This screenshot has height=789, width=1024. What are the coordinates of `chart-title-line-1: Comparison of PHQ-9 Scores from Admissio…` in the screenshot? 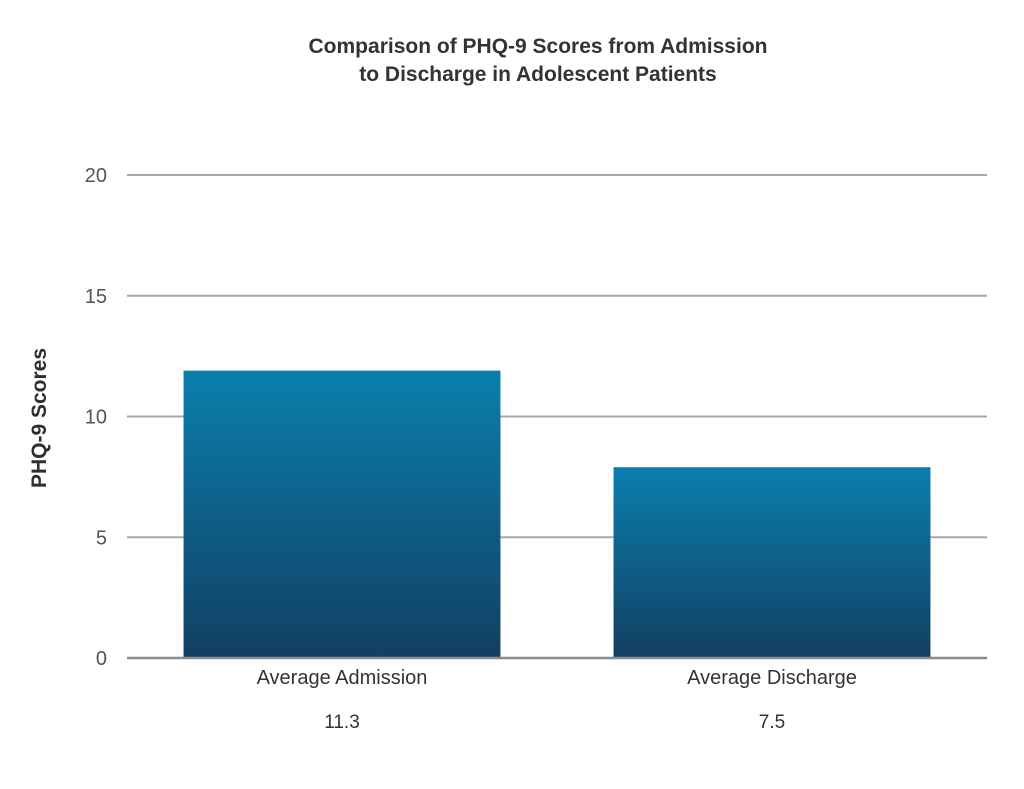 It's located at (538, 46).